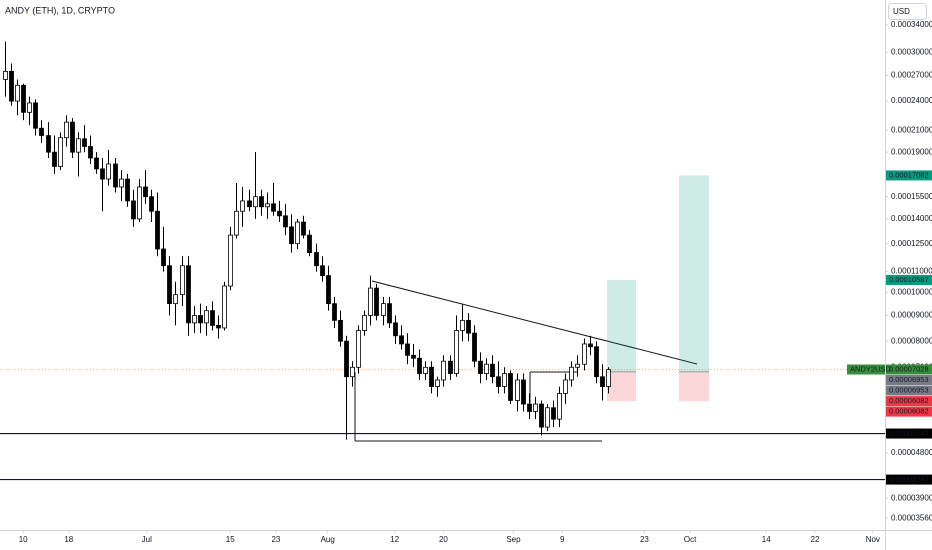 This screenshot has width=932, height=550. I want to click on x-tick-label: 9, so click(562, 539).